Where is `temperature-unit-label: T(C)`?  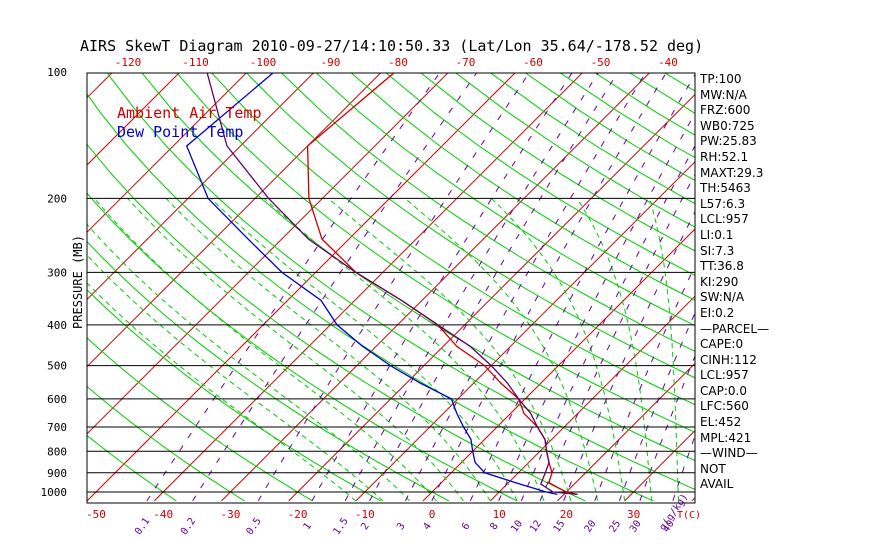
temperature-unit-label: T(C) is located at coordinates (689, 515).